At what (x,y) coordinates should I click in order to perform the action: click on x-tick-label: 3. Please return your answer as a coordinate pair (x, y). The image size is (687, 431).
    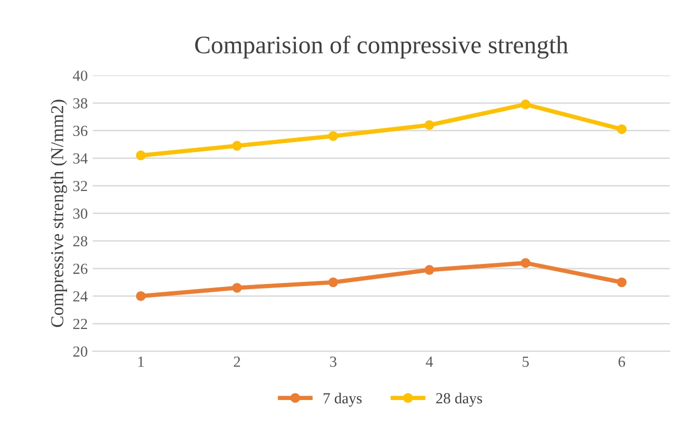
    Looking at the image, I should click on (333, 361).